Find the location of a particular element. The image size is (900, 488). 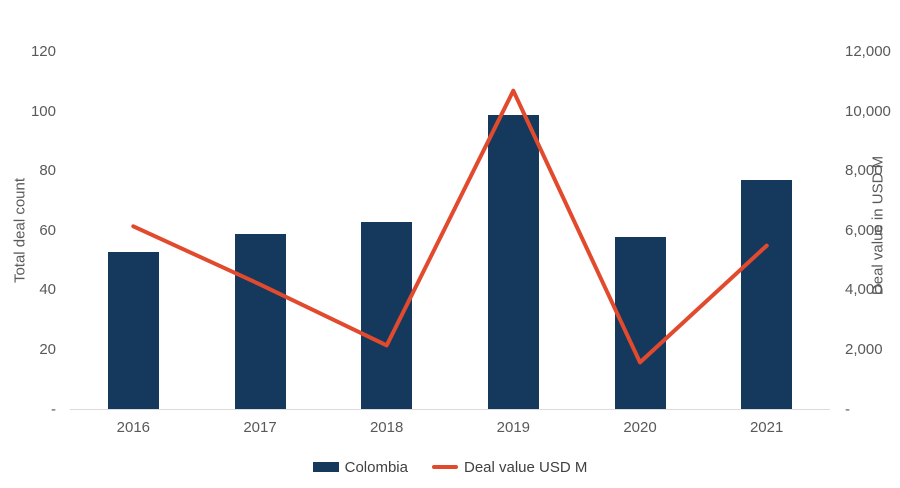

right-axis-tick-6000: 6,000 is located at coordinates (864, 230).